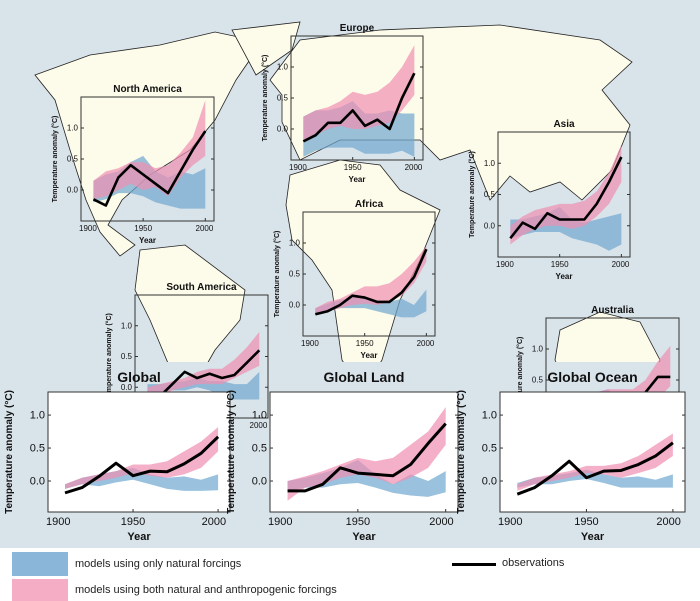 This screenshot has height=601, width=700. What do you see at coordinates (474, 564) in the screenshot?
I see `legend-observations-line` at bounding box center [474, 564].